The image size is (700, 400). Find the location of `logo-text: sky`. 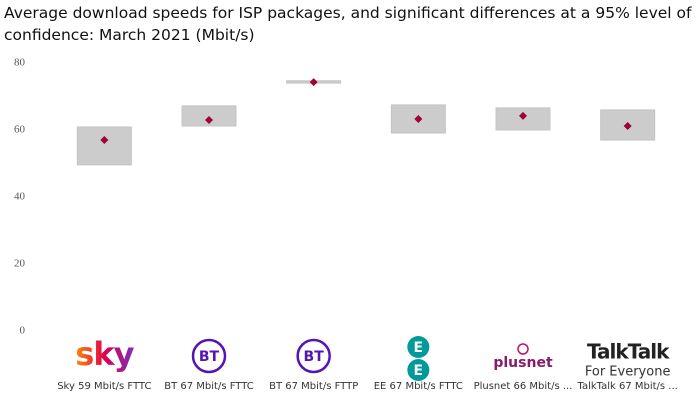

logo-text: sky is located at coordinates (104, 354).